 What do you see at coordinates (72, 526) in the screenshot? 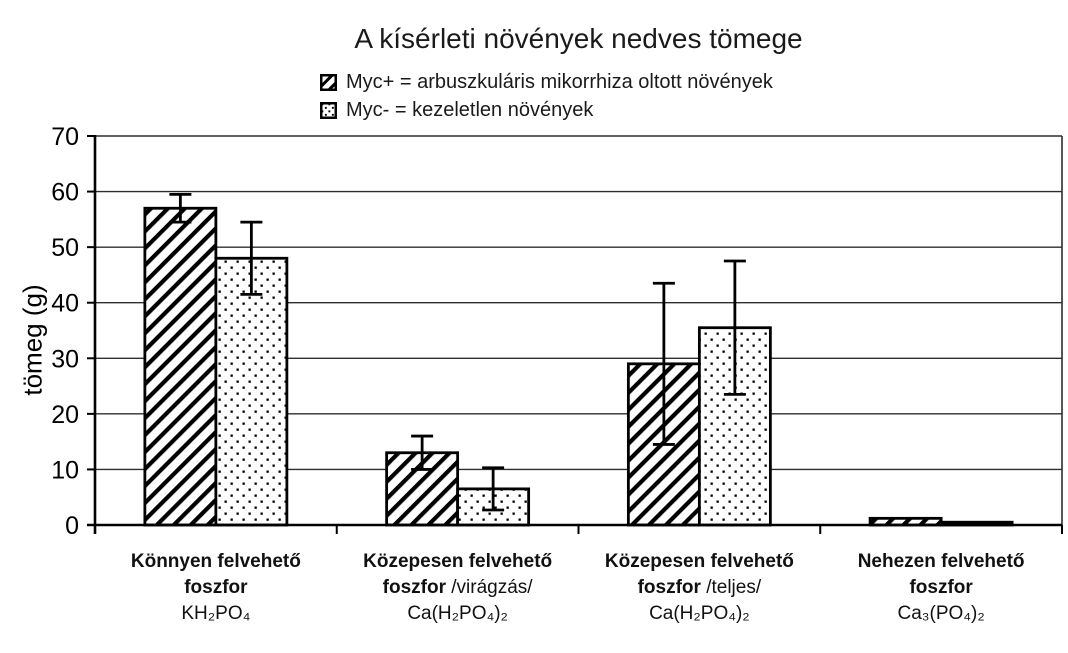
I see `y-tick-label: 0` at bounding box center [72, 526].